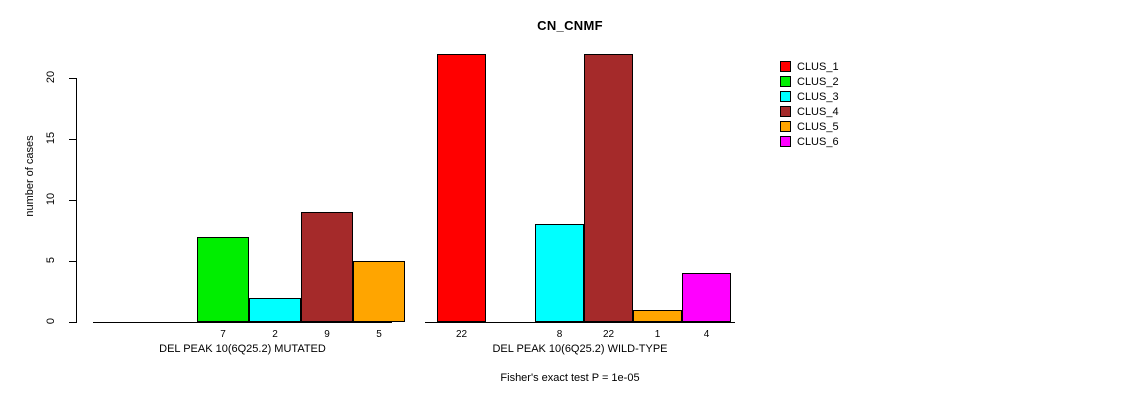  Describe the element at coordinates (242, 349) in the screenshot. I see `group-label: DEL PEAK 10(6Q25.2) MUTATED` at that location.